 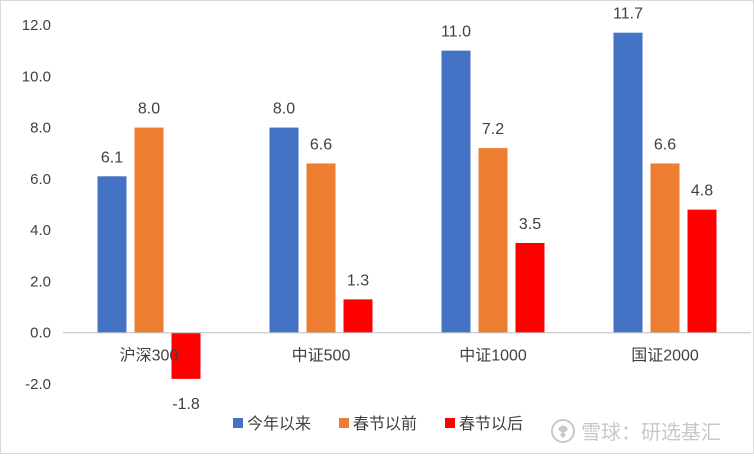 I want to click on y-tick-label: 12.0, so click(x=36, y=25).